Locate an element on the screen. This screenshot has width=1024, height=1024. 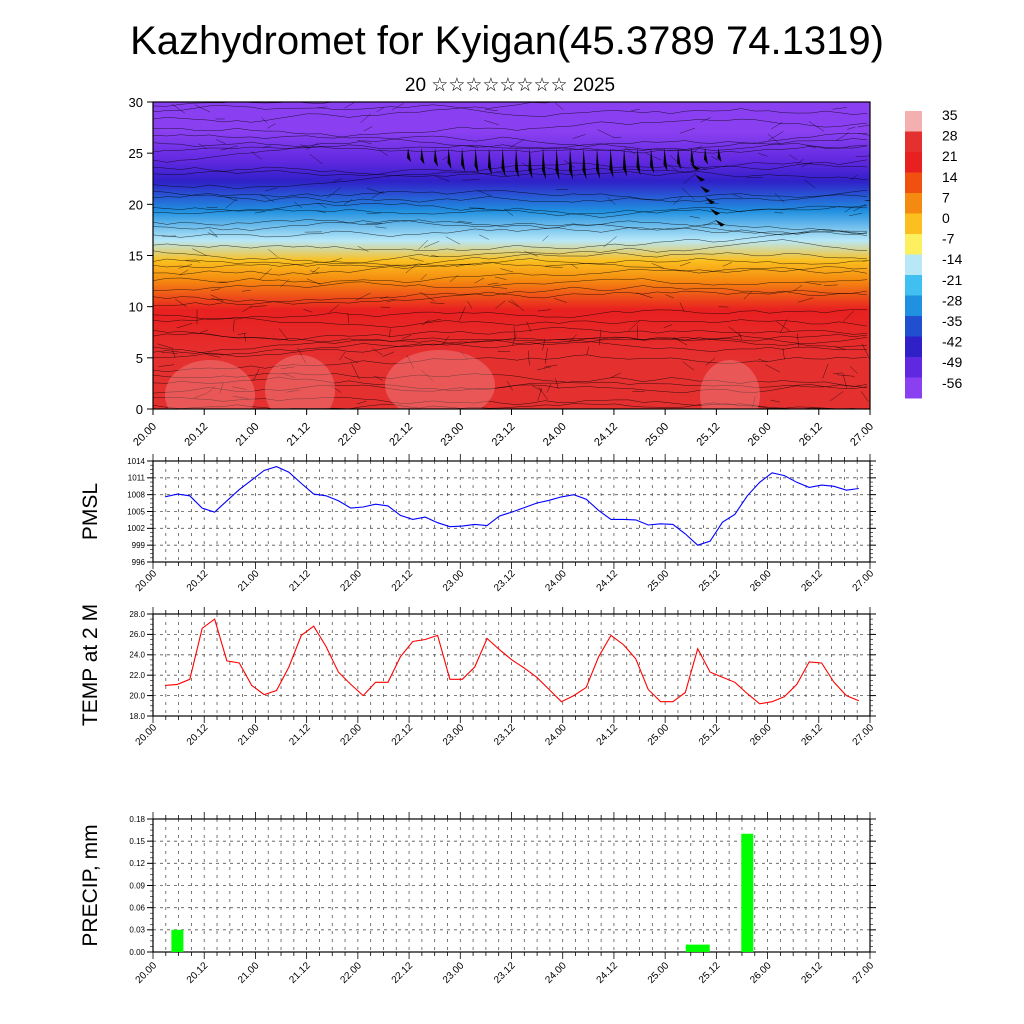
colorbar-label: -14 is located at coordinates (952, 259).